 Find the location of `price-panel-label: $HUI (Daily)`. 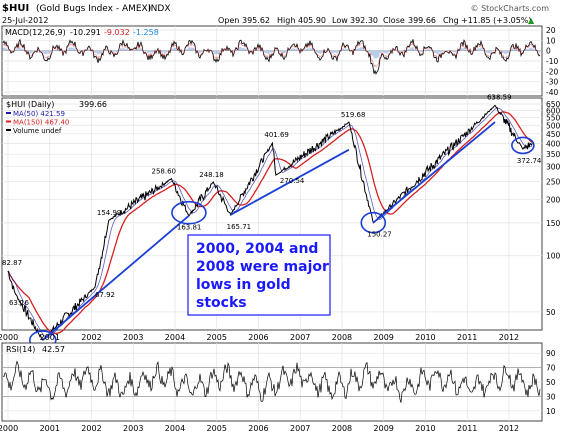

price-panel-label: $HUI (Daily) is located at coordinates (30, 104).